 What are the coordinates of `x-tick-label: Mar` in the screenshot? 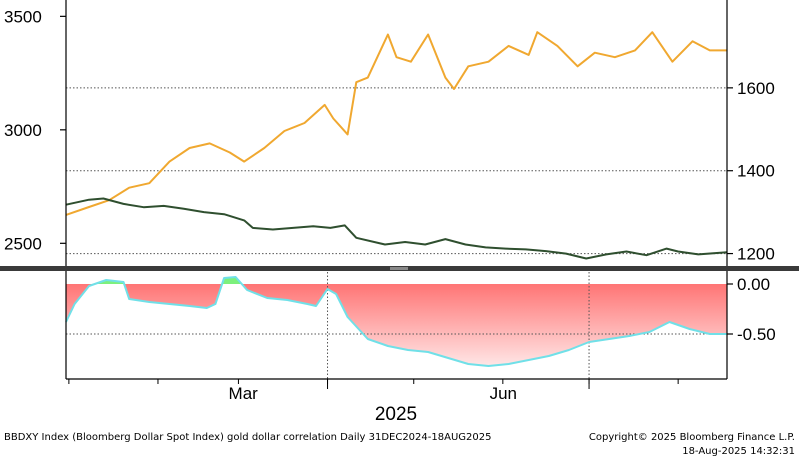 It's located at (244, 393).